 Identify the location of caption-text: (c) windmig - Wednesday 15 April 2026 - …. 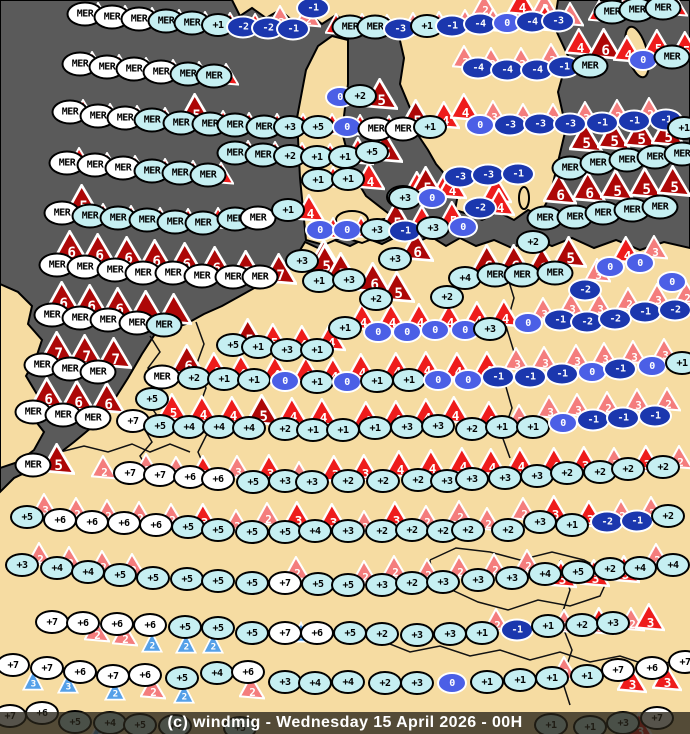
(345, 722).